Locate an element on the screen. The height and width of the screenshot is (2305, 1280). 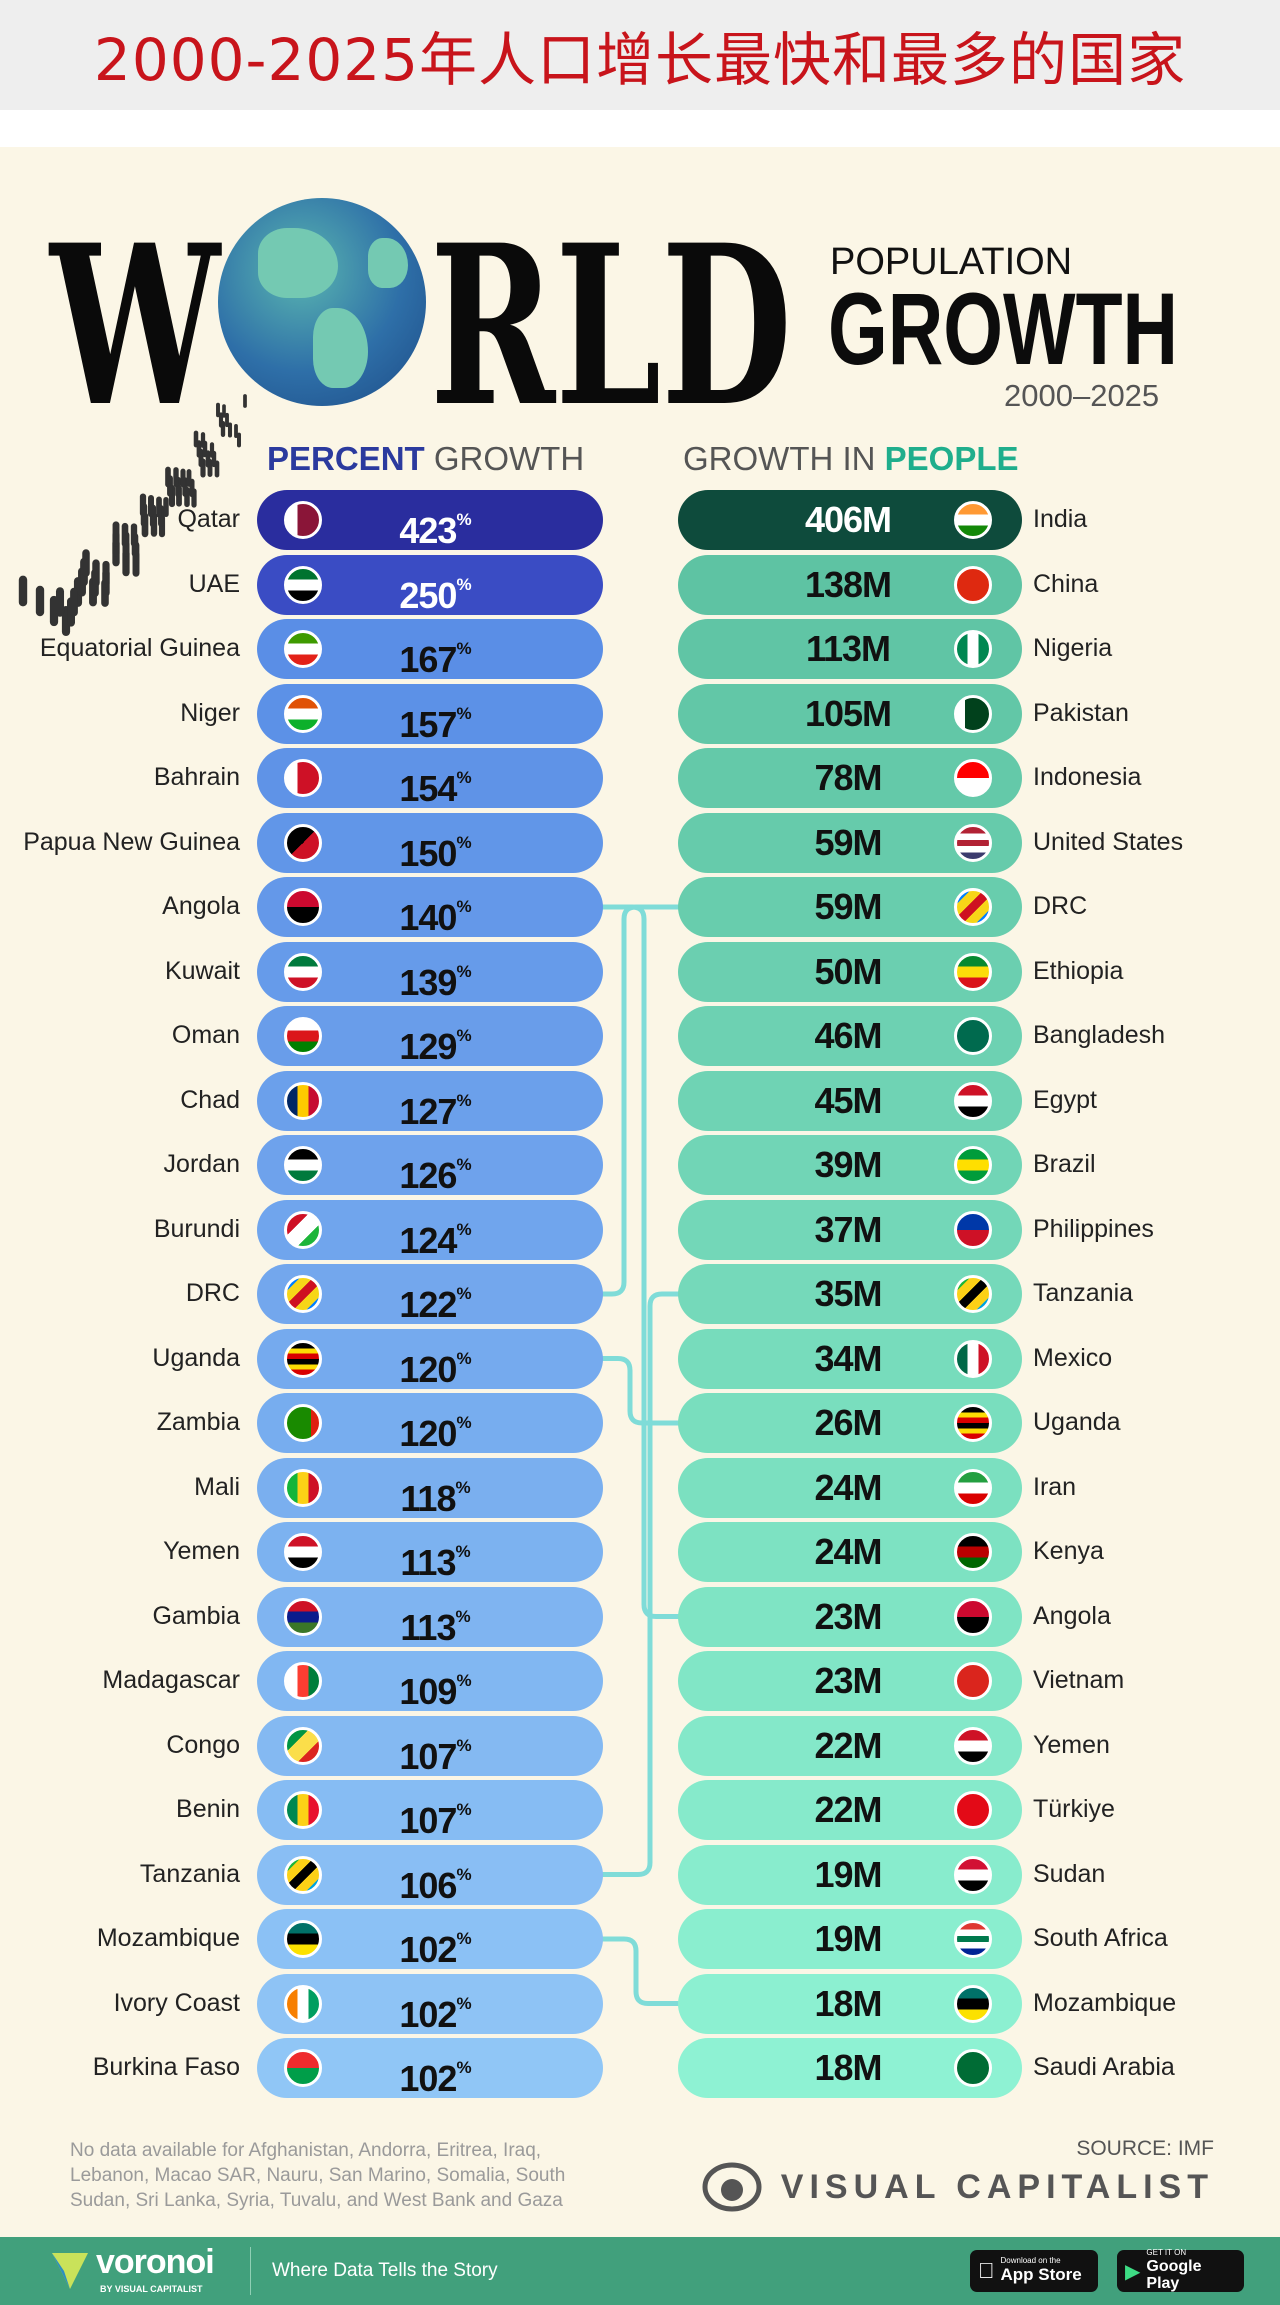
flag-icon-uganda is located at coordinates (973, 1423).